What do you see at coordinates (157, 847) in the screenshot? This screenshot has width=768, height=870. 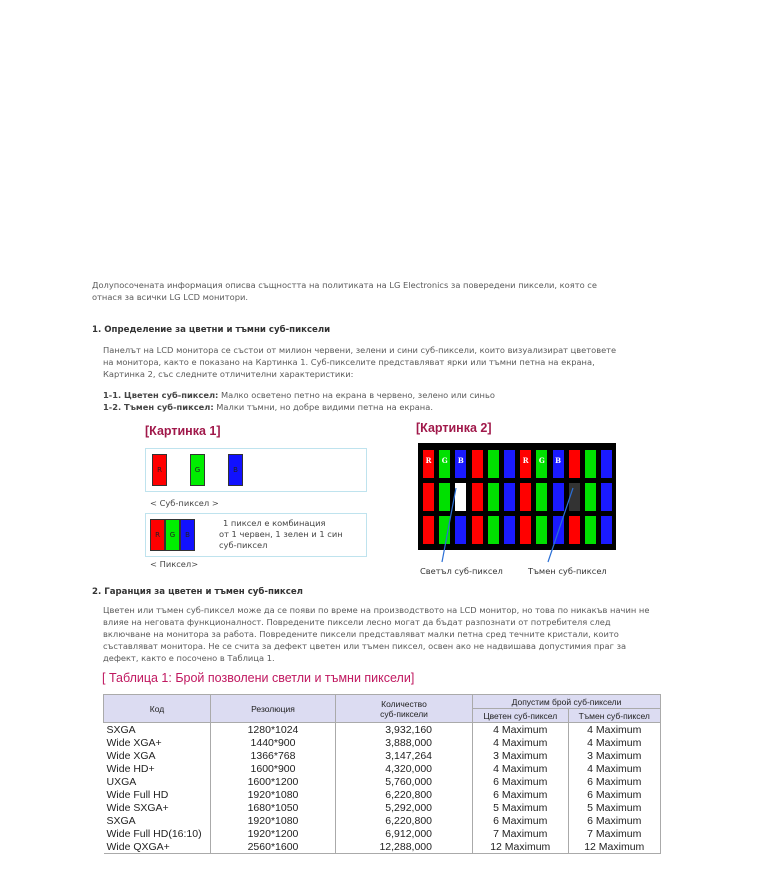 I see `cell-code: Wide QXGA+` at bounding box center [157, 847].